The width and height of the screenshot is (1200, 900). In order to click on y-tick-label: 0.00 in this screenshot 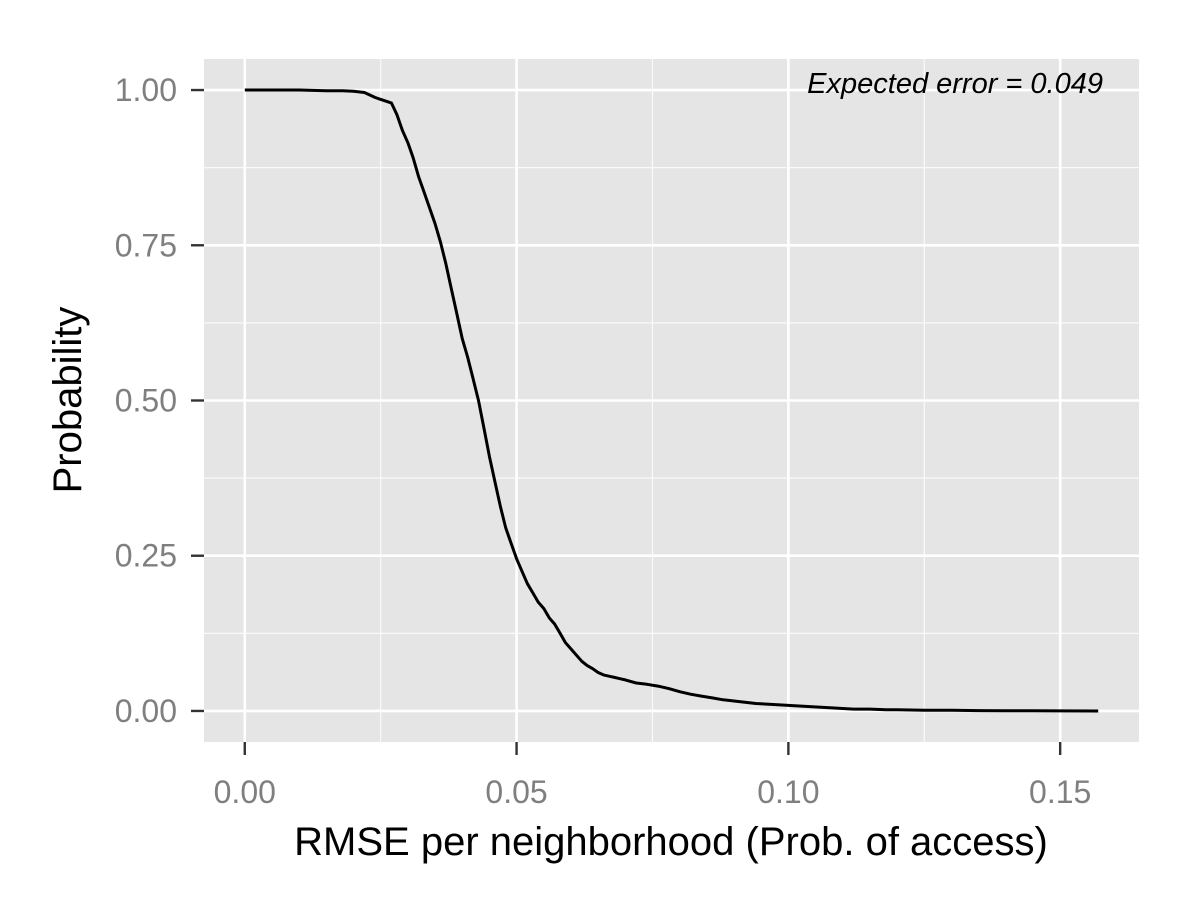, I will do `click(146, 711)`.